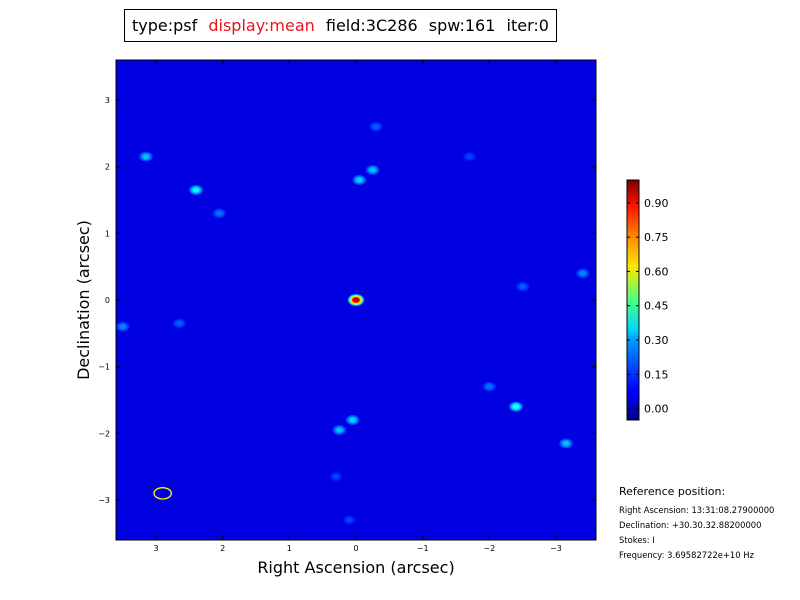 This screenshot has height=600, width=800. I want to click on colorbar-gradient, so click(633, 300).